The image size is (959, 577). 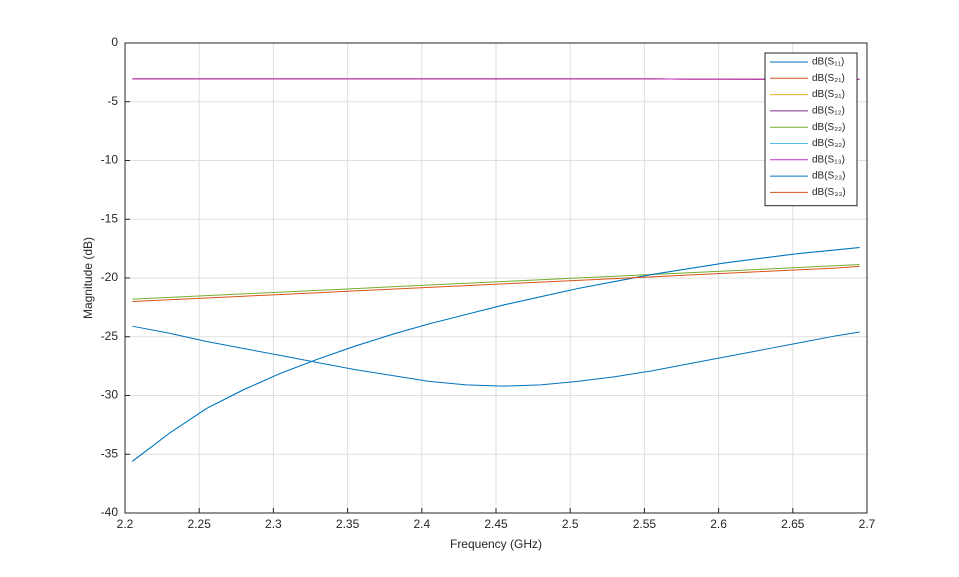 I want to click on y-tick-label: -15, so click(x=110, y=218).